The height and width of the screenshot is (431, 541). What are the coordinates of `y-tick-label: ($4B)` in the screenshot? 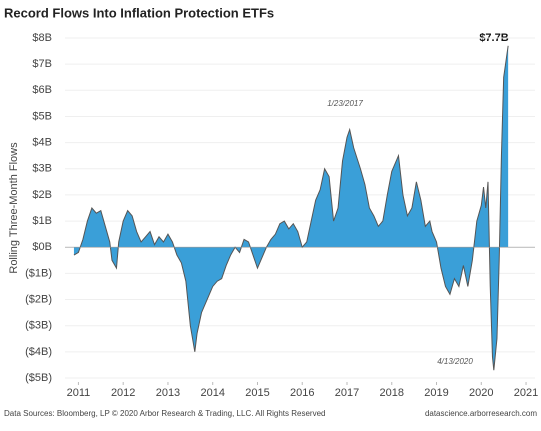 It's located at (38, 352).